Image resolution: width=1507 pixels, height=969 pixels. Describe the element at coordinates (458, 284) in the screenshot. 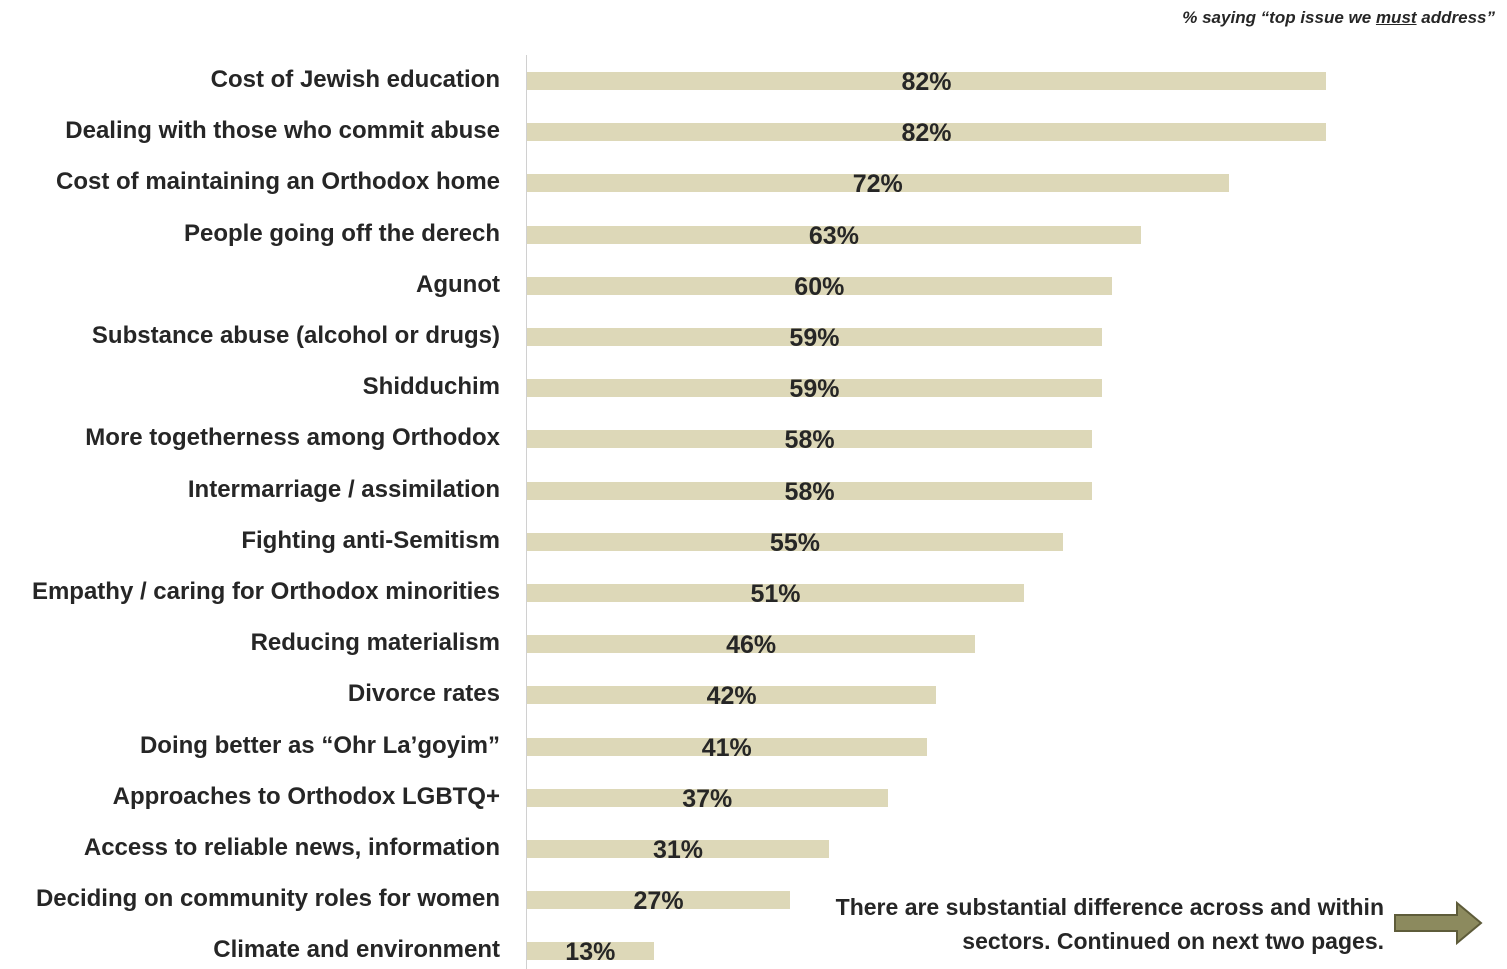

I see `category-label: Agunot` at that location.